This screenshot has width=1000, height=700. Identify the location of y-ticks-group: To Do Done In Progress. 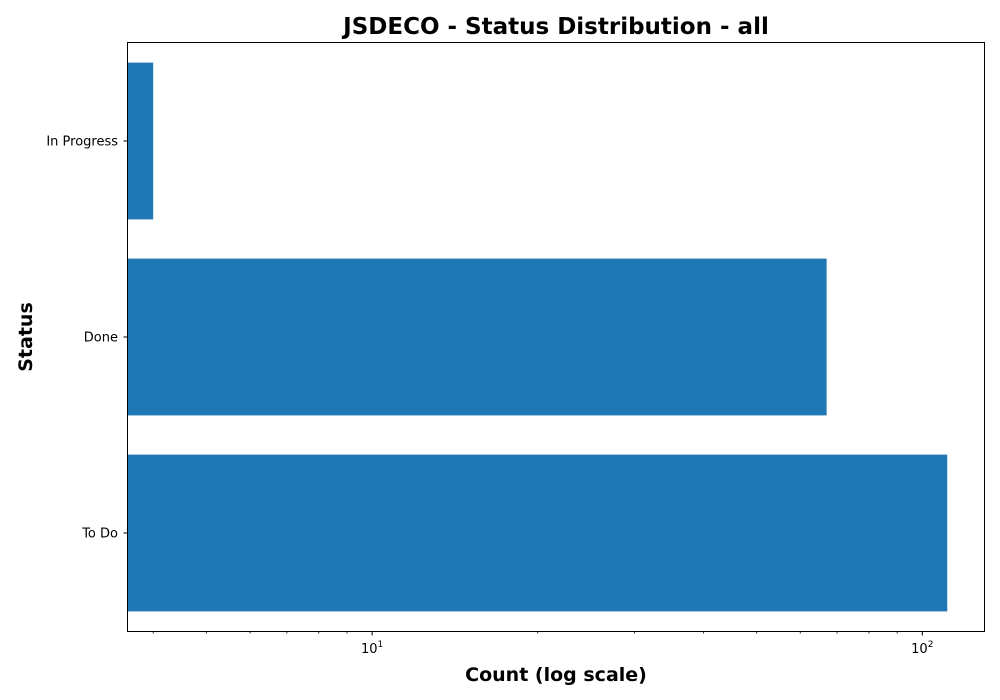
(87, 338).